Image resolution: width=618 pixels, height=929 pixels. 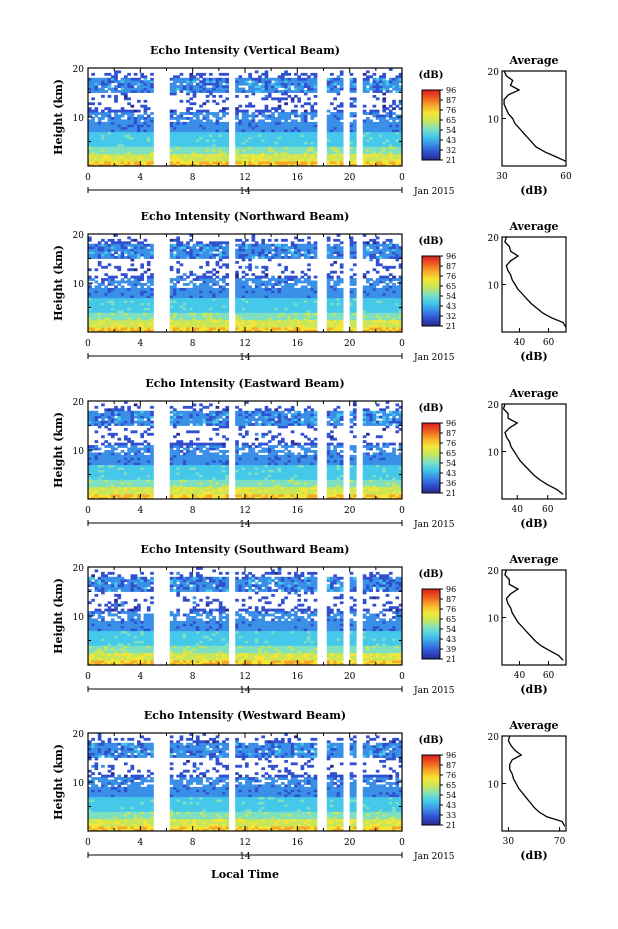 What do you see at coordinates (245, 216) in the screenshot?
I see `panel-title: Echo Intensity (Northward Beam)` at bounding box center [245, 216].